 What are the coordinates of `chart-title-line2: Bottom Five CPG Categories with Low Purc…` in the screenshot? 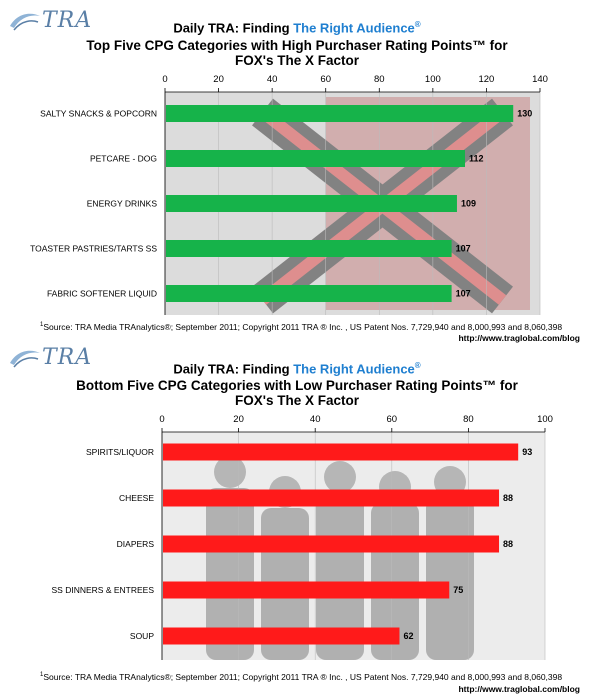 It's located at (297, 385).